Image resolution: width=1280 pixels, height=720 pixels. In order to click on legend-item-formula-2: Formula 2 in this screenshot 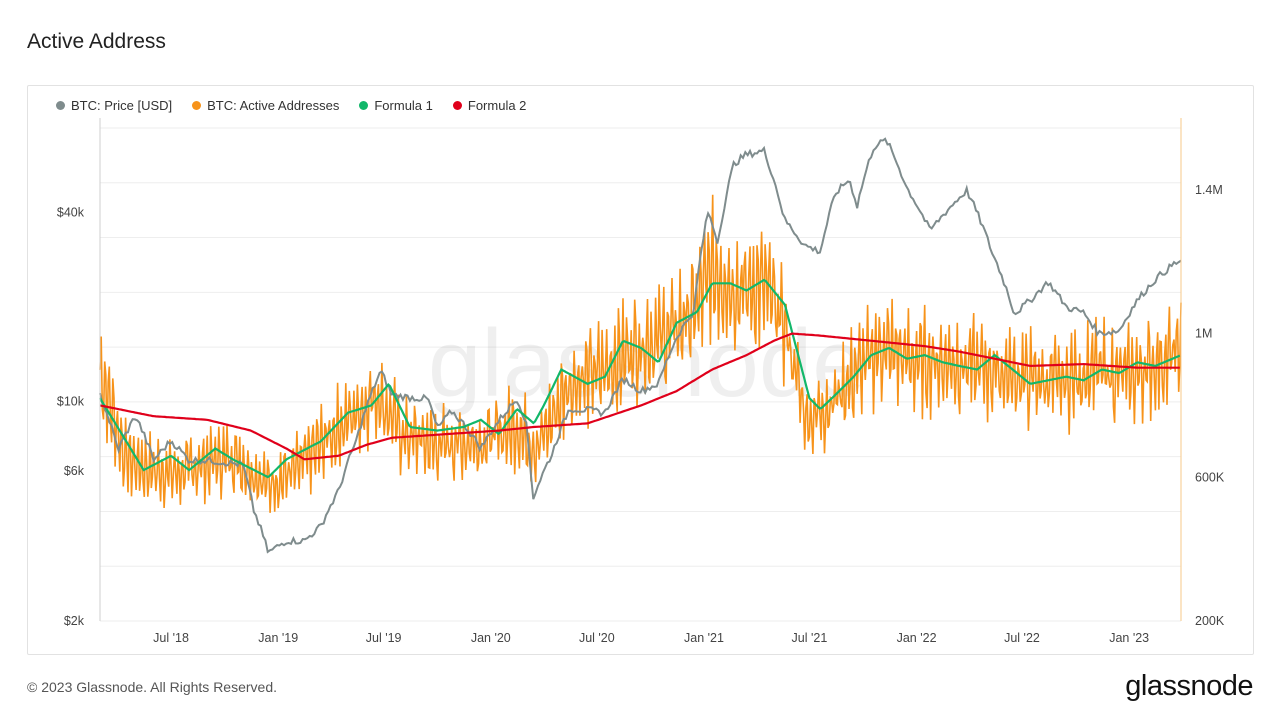, I will do `click(489, 105)`.